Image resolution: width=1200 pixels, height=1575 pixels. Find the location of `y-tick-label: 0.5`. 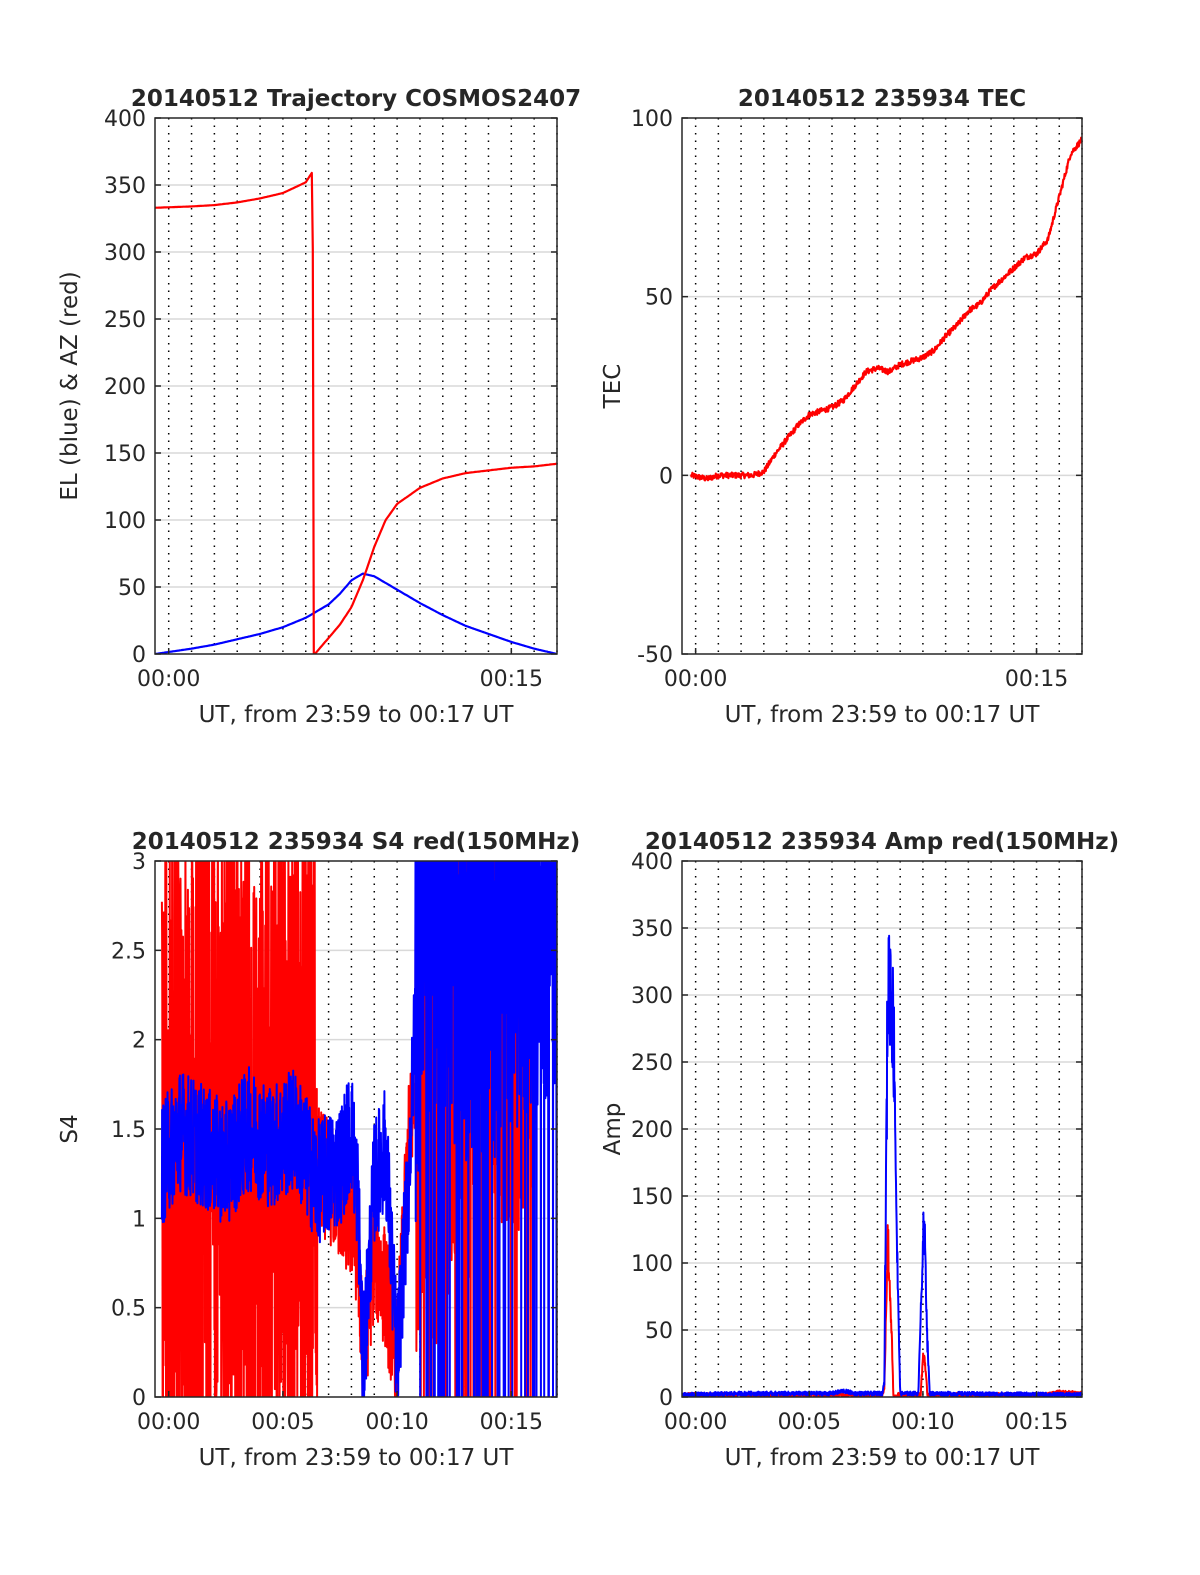

y-tick-label: 0.5 is located at coordinates (128, 1309).